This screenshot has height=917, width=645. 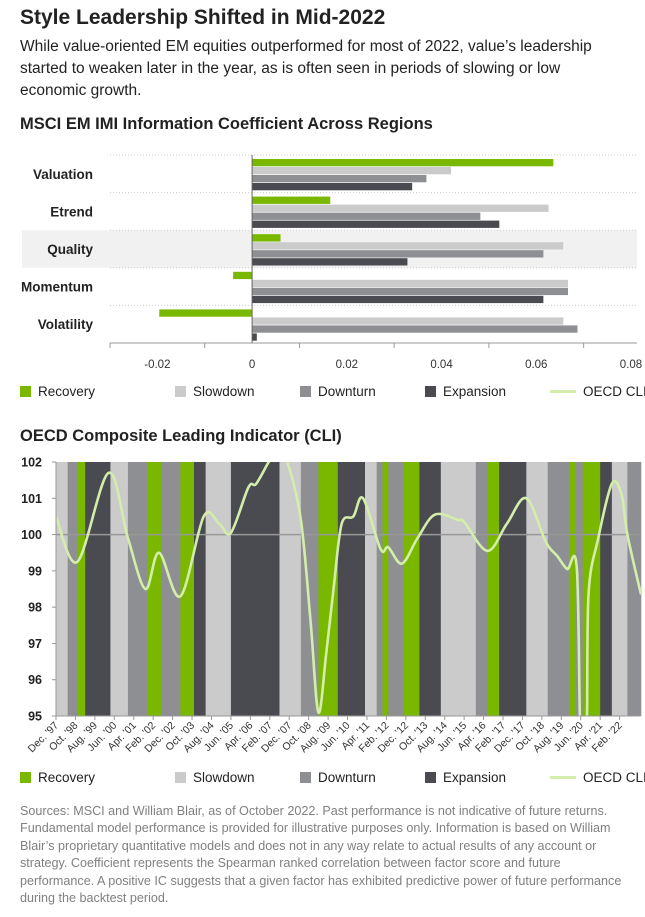 What do you see at coordinates (66, 324) in the screenshot?
I see `category-label: Volatility` at bounding box center [66, 324].